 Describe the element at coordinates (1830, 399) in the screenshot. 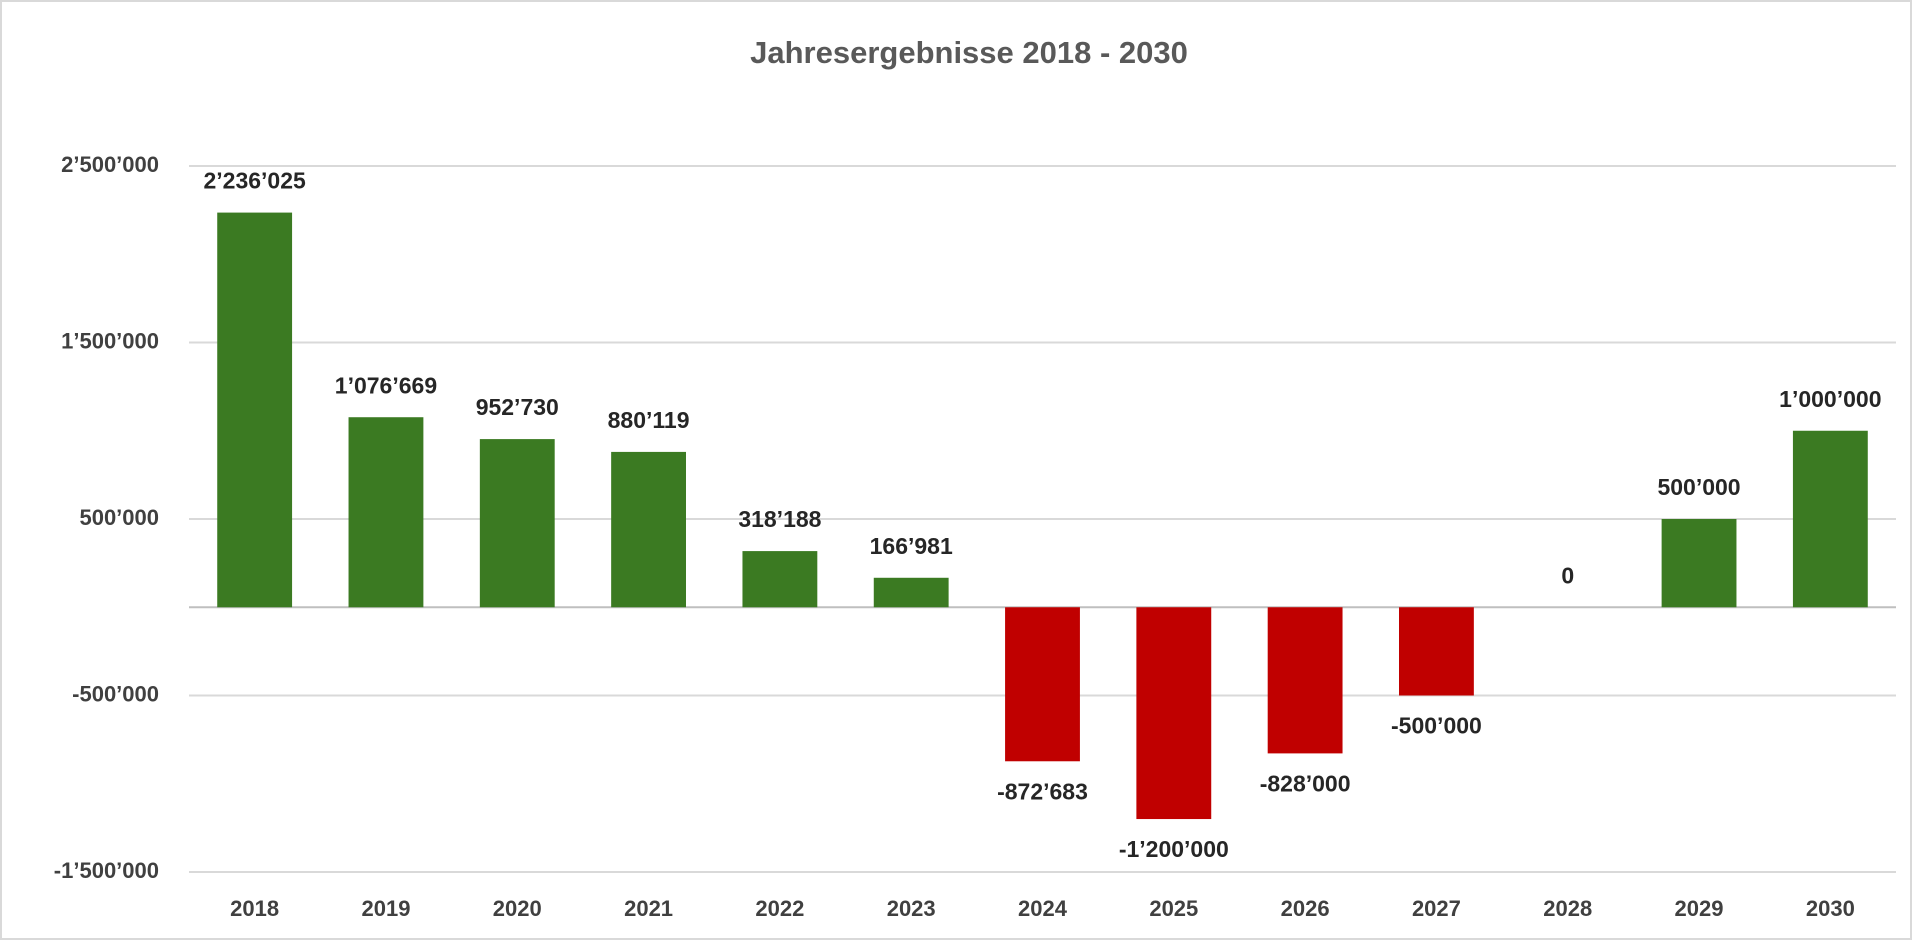

I see `data-label: 1’000’000` at that location.